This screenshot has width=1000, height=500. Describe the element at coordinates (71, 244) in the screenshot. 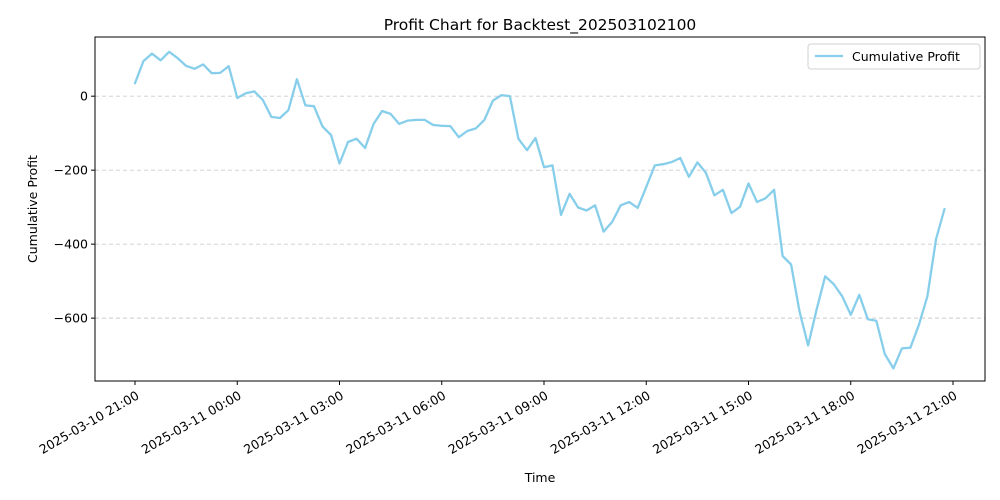

I see `y-tick-label: −400` at that location.